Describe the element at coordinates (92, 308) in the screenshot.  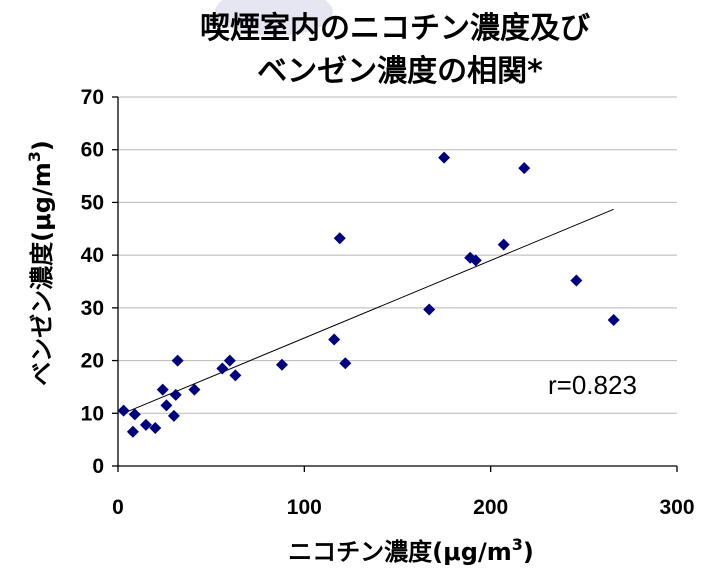
I see `y-tick-label-30: 30` at that location.